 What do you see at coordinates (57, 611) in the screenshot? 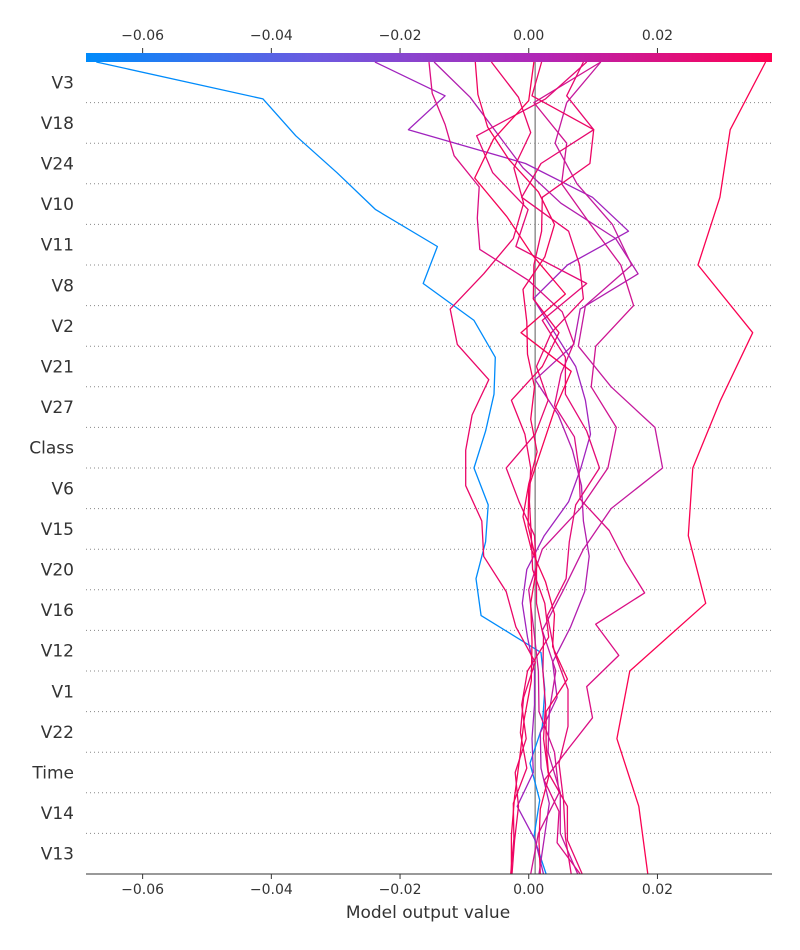
I see `feature-label: V16` at bounding box center [57, 611].